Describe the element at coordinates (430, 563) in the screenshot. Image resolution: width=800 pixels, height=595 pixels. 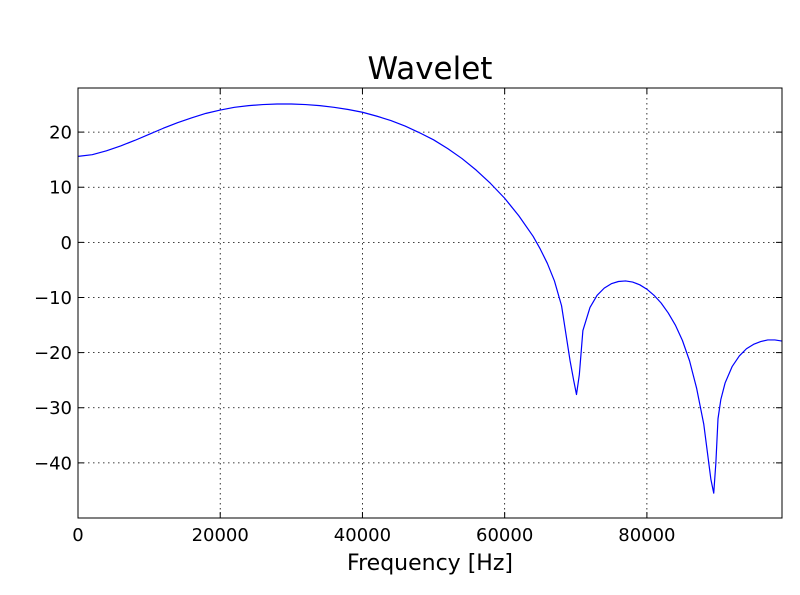
I see `x-axis-label: Frequency [Hz]` at that location.